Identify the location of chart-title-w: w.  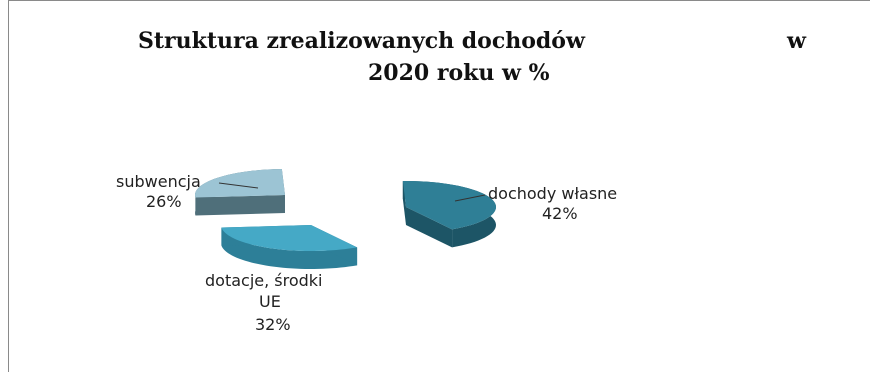
(796, 41).